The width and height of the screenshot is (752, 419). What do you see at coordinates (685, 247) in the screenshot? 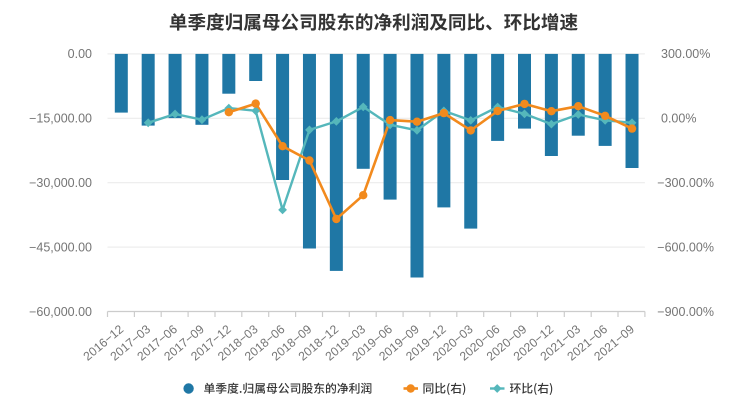
I see `svg-text: −600.00%` at bounding box center [685, 247].